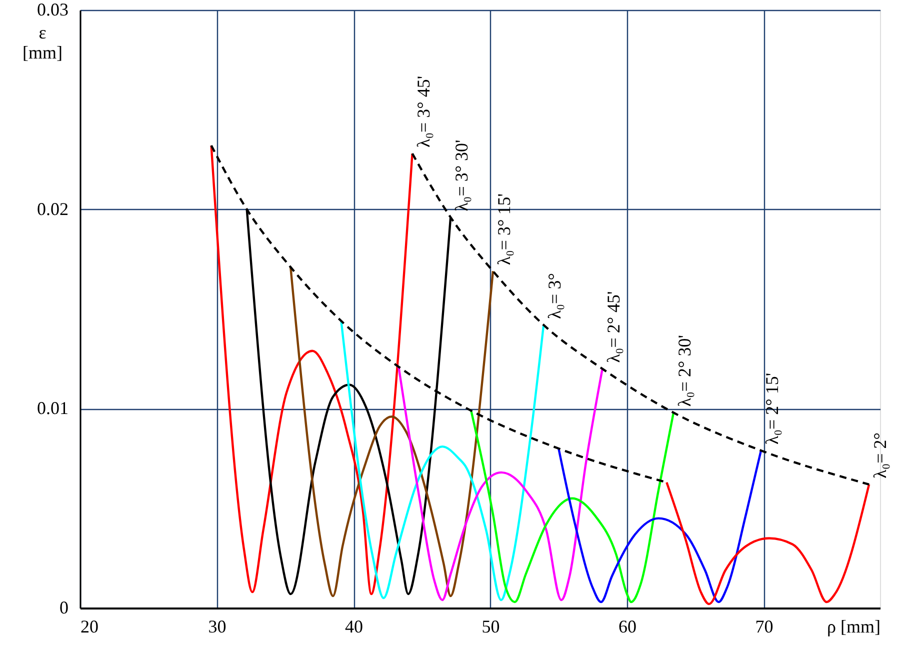  I want to click on y-tick-label: 0.01, so click(52, 408).